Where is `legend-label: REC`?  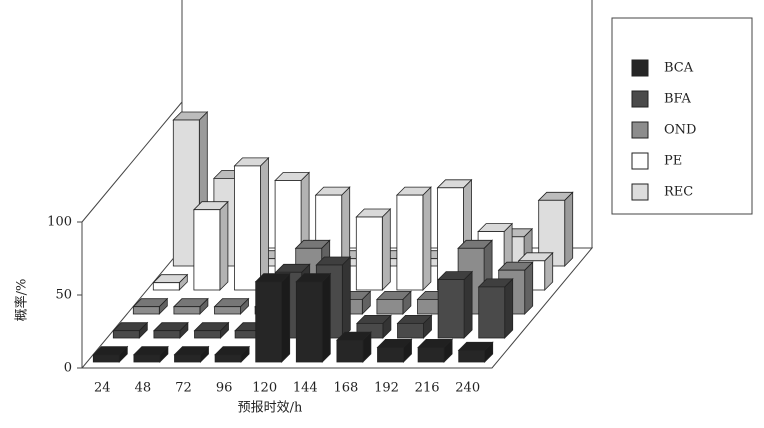
legend-label: REC is located at coordinates (678, 192).